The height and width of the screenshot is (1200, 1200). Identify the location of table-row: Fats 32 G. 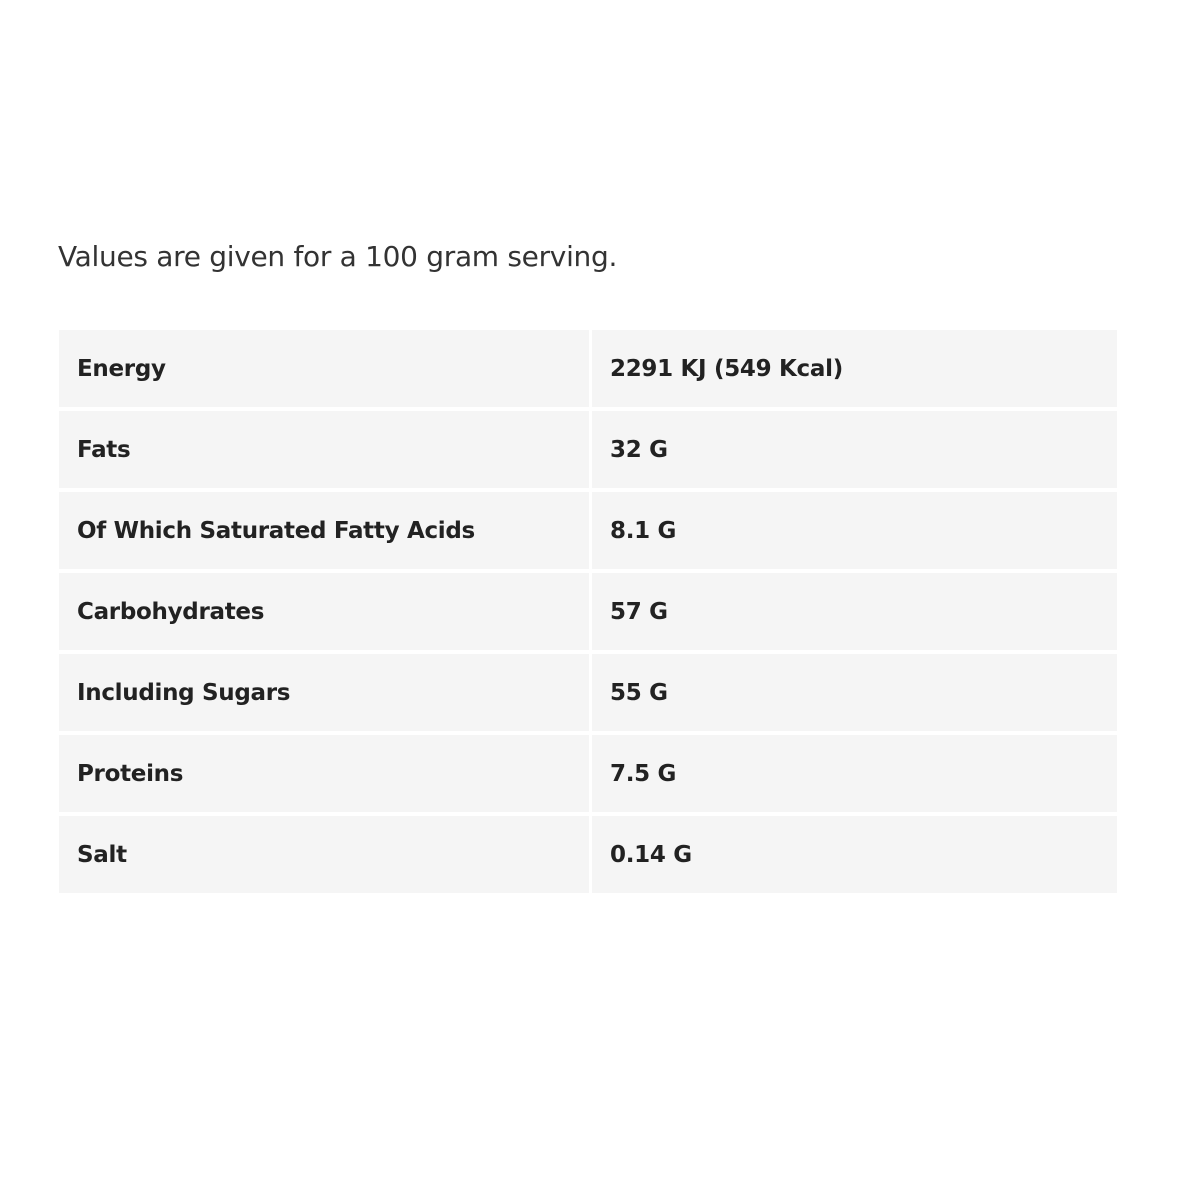
(588, 449).